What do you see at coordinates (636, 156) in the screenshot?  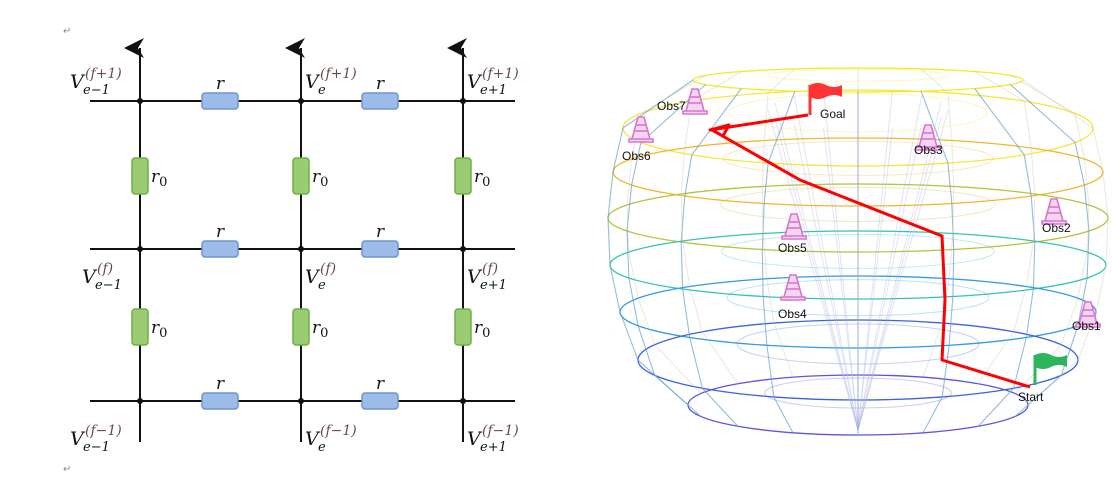 I see `obstacle-label: Obs6` at bounding box center [636, 156].